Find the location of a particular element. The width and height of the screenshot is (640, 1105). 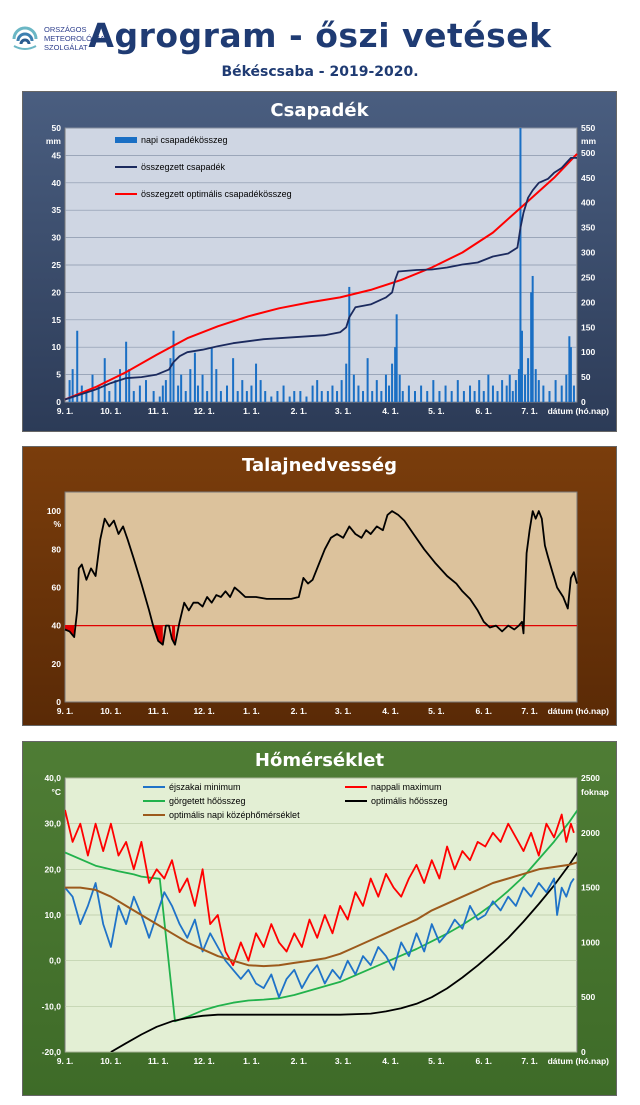

y-left-tick-label: -20,0 is located at coordinates (52, 1052).